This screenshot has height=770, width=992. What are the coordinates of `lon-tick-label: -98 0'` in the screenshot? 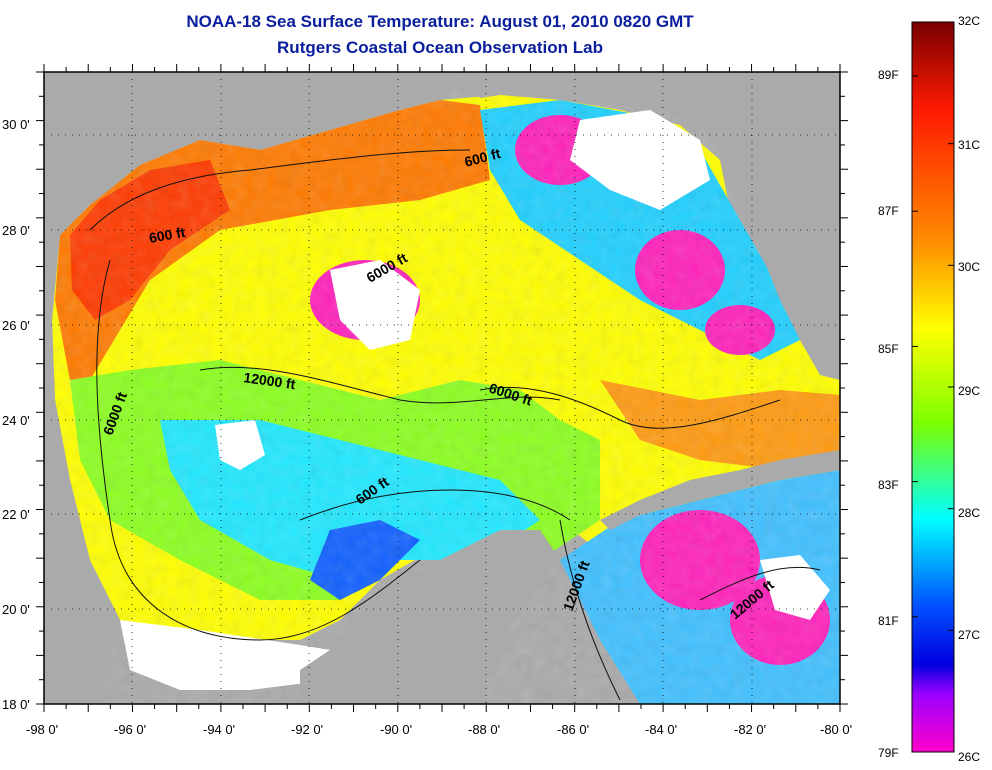 It's located at (42, 729).